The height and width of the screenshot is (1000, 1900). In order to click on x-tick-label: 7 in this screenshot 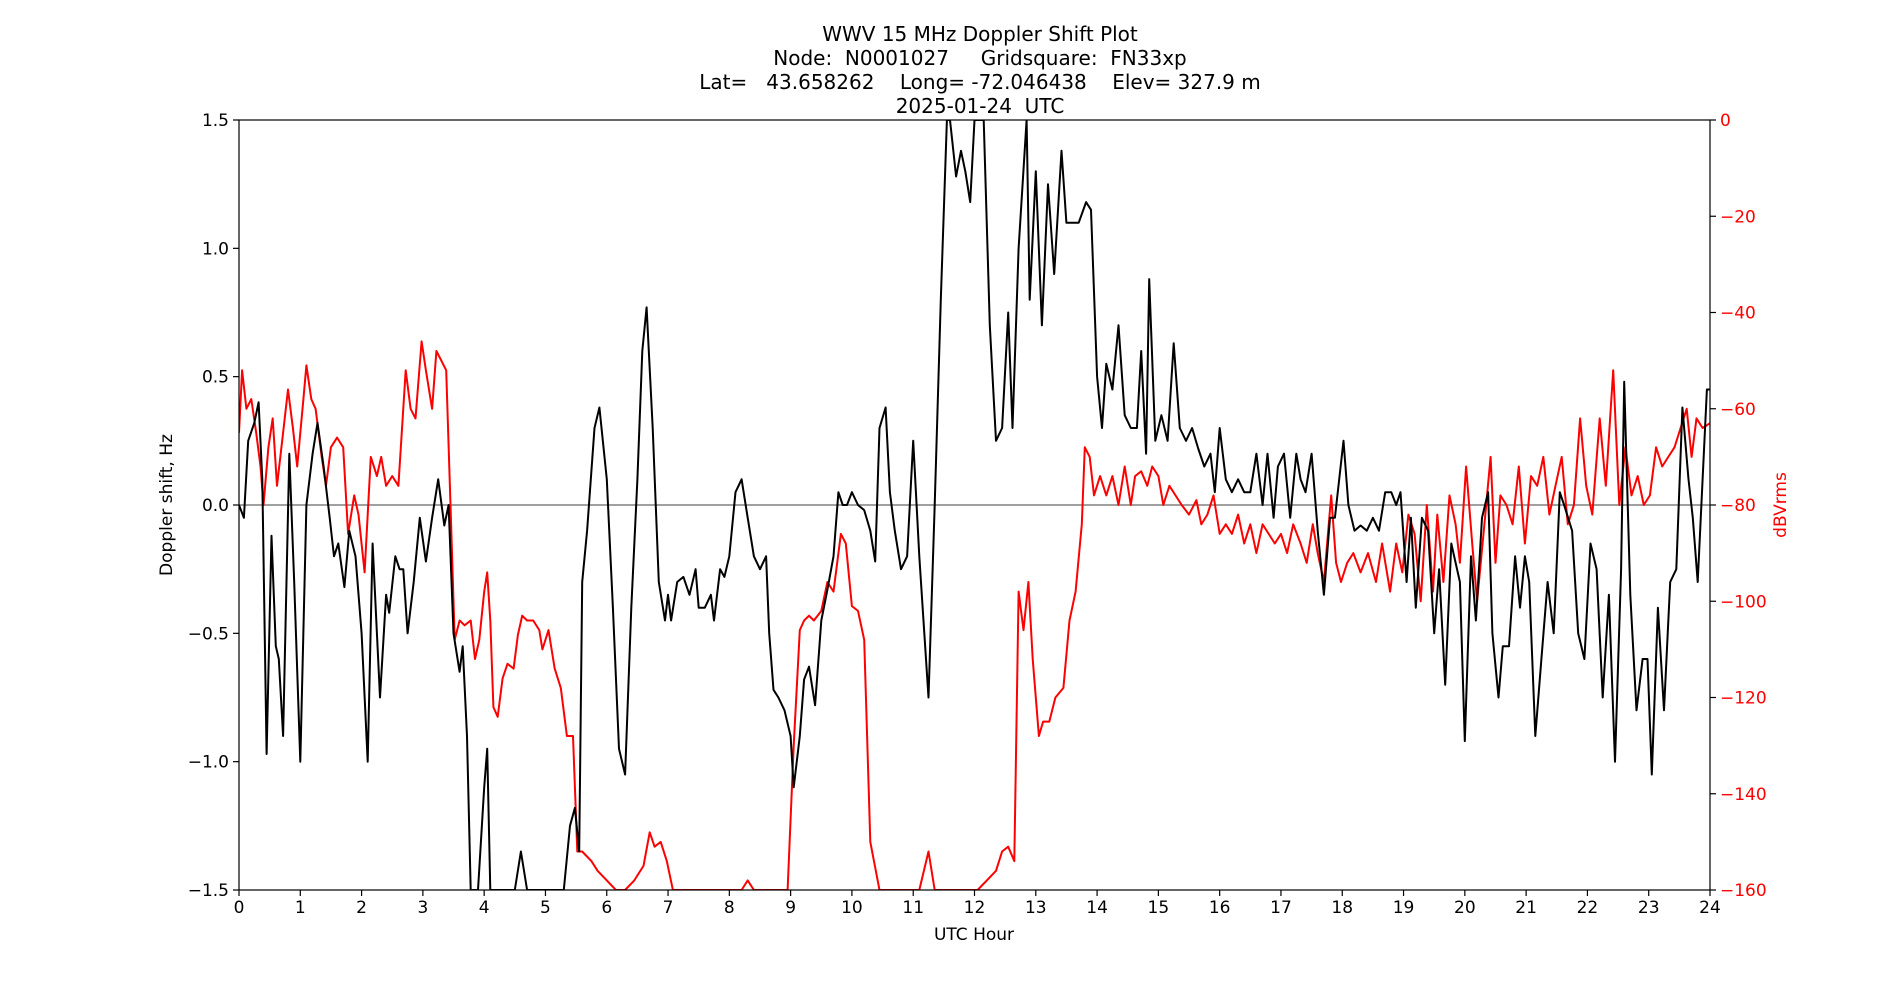, I will do `click(668, 908)`.